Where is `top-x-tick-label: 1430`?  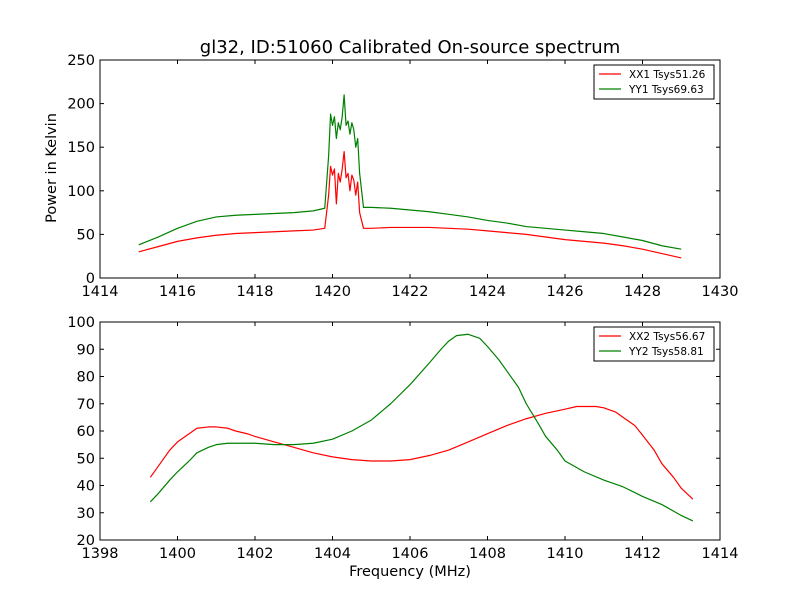
top-x-tick-label: 1430 is located at coordinates (720, 292).